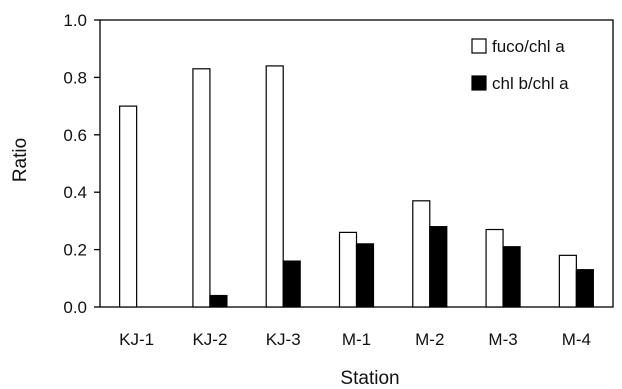 This screenshot has width=622, height=389. I want to click on x-tick-label: KJ-2, so click(209, 339).